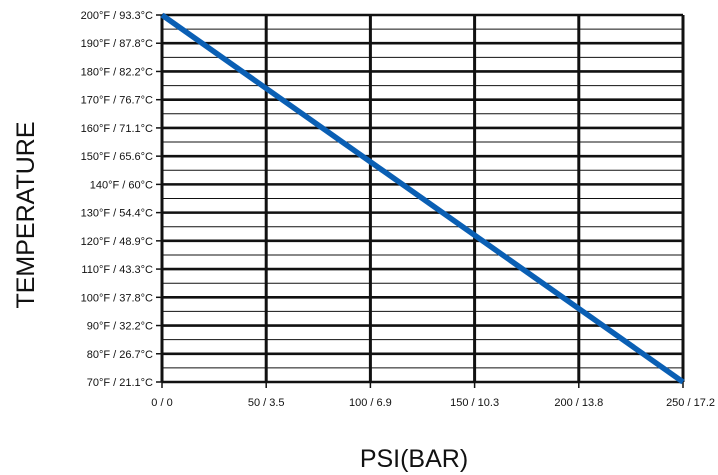 Image resolution: width=718 pixels, height=475 pixels. Describe the element at coordinates (370, 403) in the screenshot. I see `x-tick-label: 100 / 6.9` at that location.